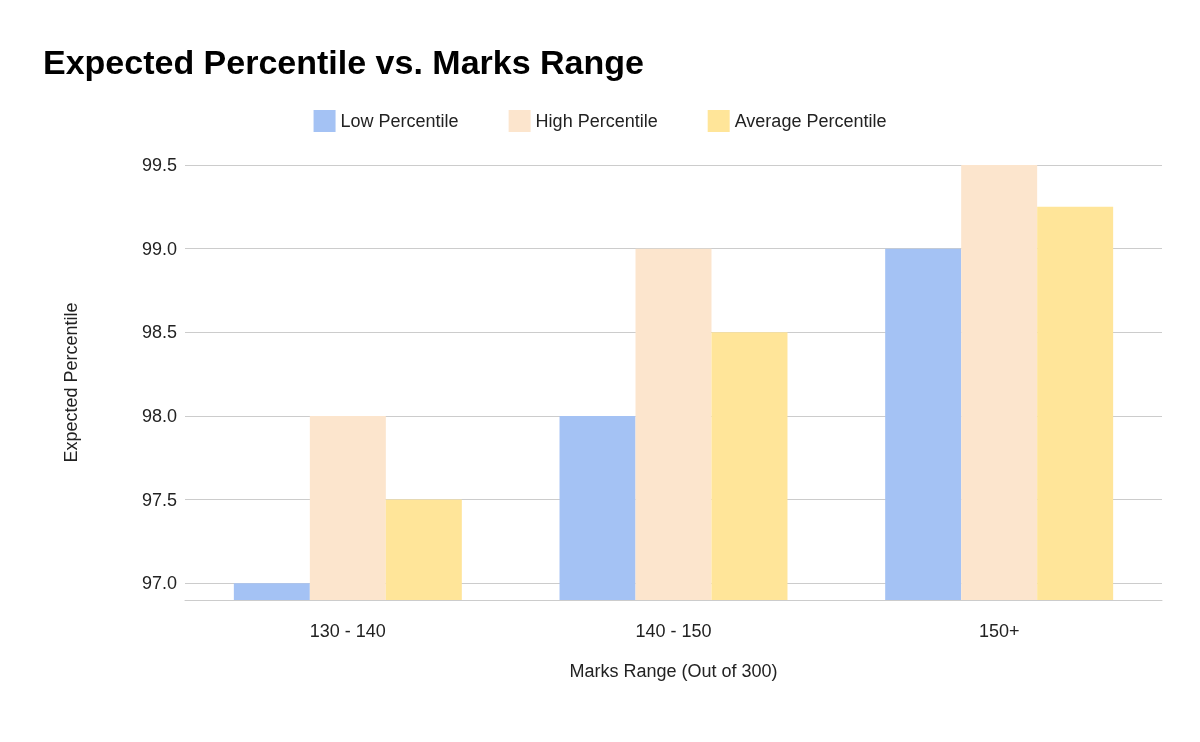 The image size is (1200, 742). What do you see at coordinates (347, 631) in the screenshot?
I see `x-tick-label: 130 - 140` at bounding box center [347, 631].